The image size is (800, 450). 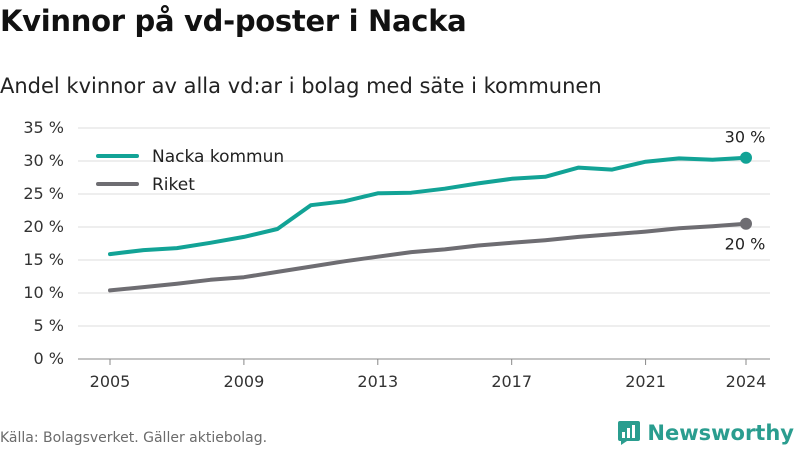 I want to click on y-tick-label: 25 %, so click(x=43, y=193).